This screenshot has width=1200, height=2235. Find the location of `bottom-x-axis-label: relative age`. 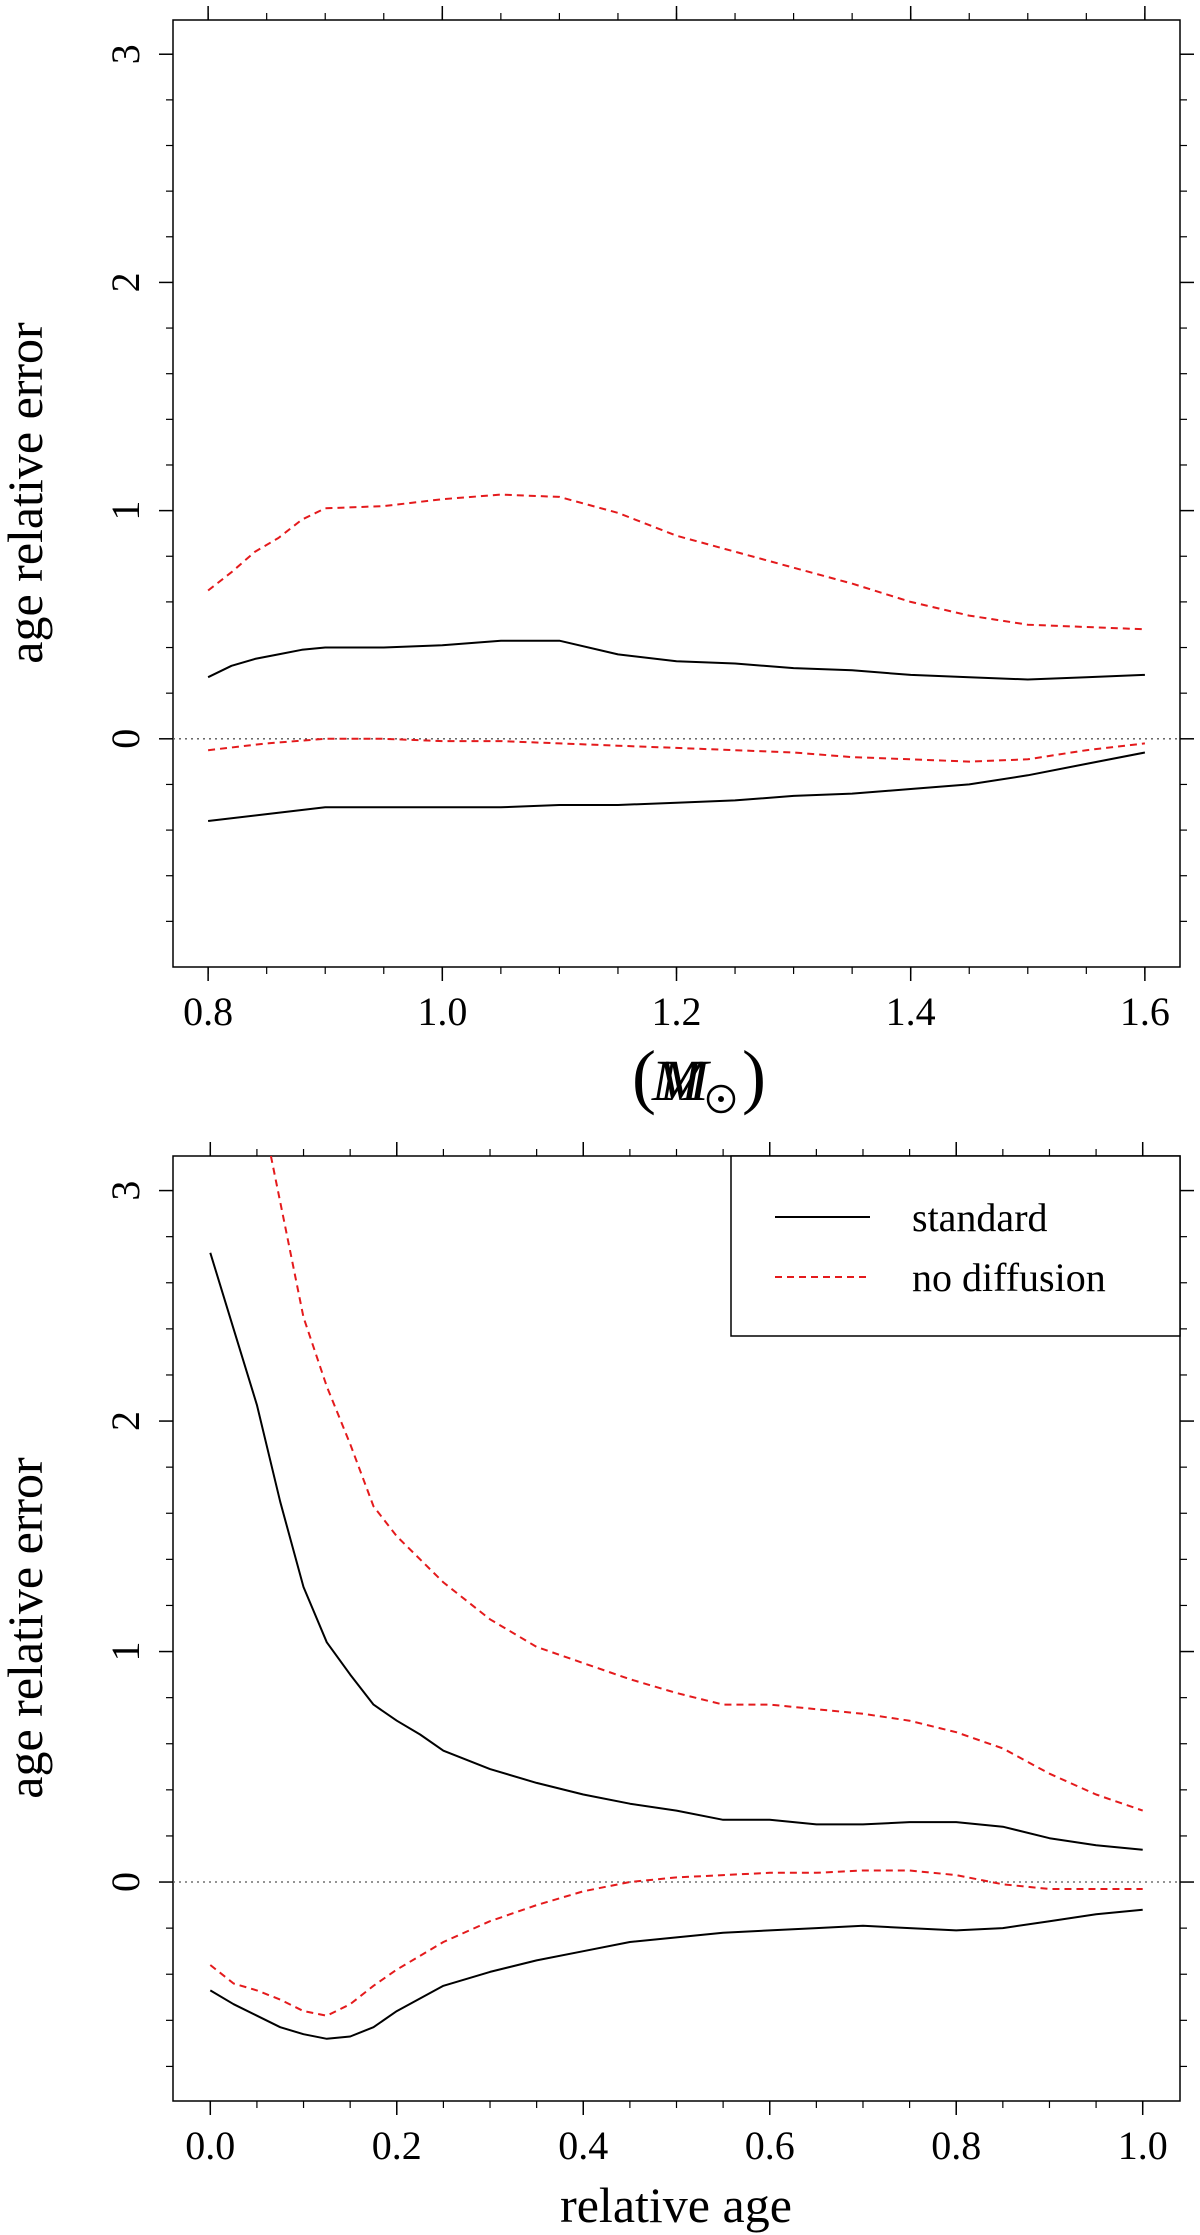

bottom-x-axis-label: relative age is located at coordinates (676, 2205).